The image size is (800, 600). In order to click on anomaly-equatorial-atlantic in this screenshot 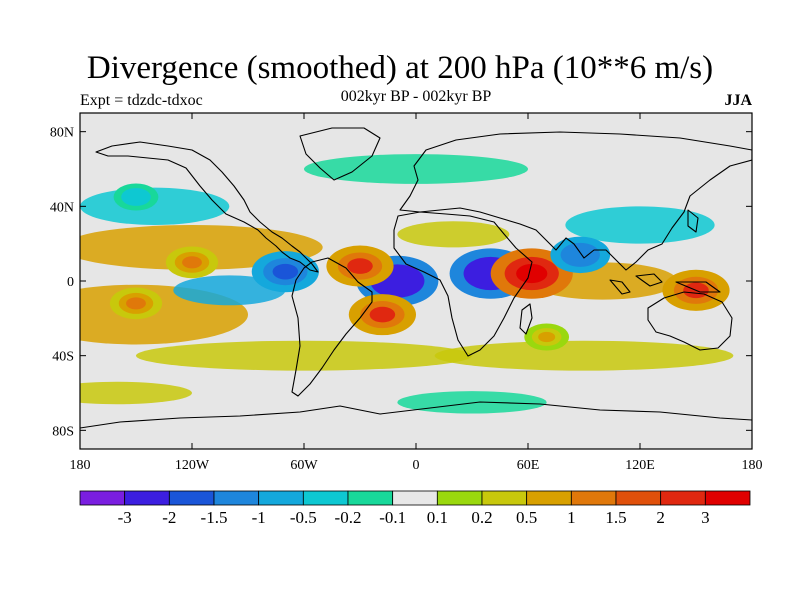, I will do `click(397, 281)`.